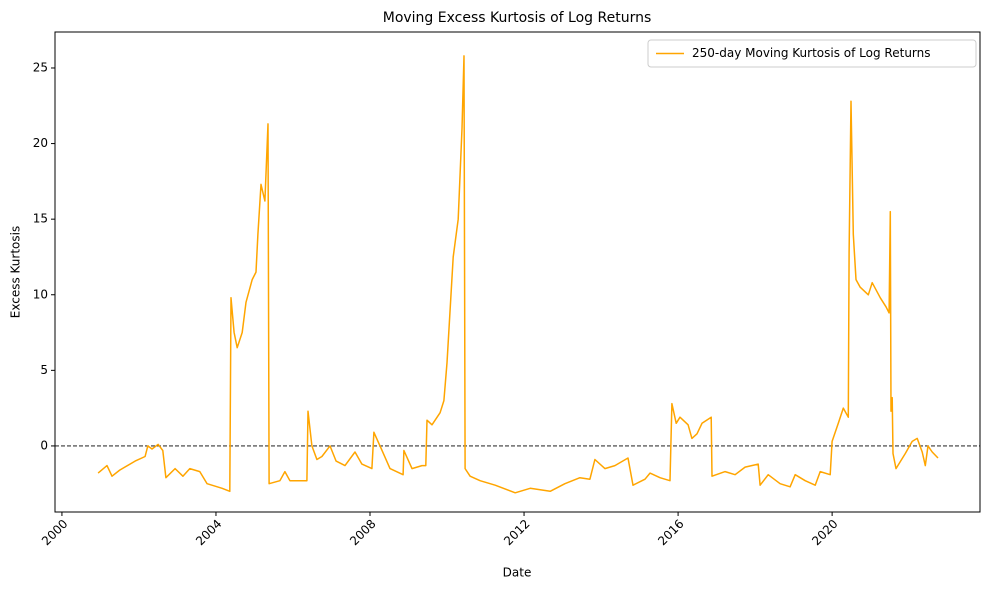 Image resolution: width=989 pixels, height=590 pixels. What do you see at coordinates (40, 143) in the screenshot?
I see `y-tick-label: 20` at bounding box center [40, 143].